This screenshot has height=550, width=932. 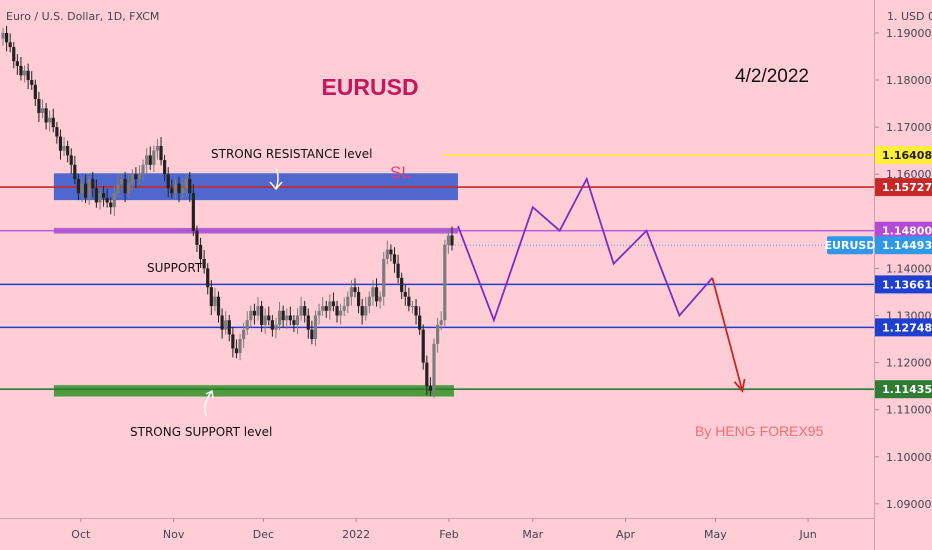 What do you see at coordinates (909, 410) in the screenshot?
I see `y-tick-label: 1.11000` at bounding box center [909, 410].